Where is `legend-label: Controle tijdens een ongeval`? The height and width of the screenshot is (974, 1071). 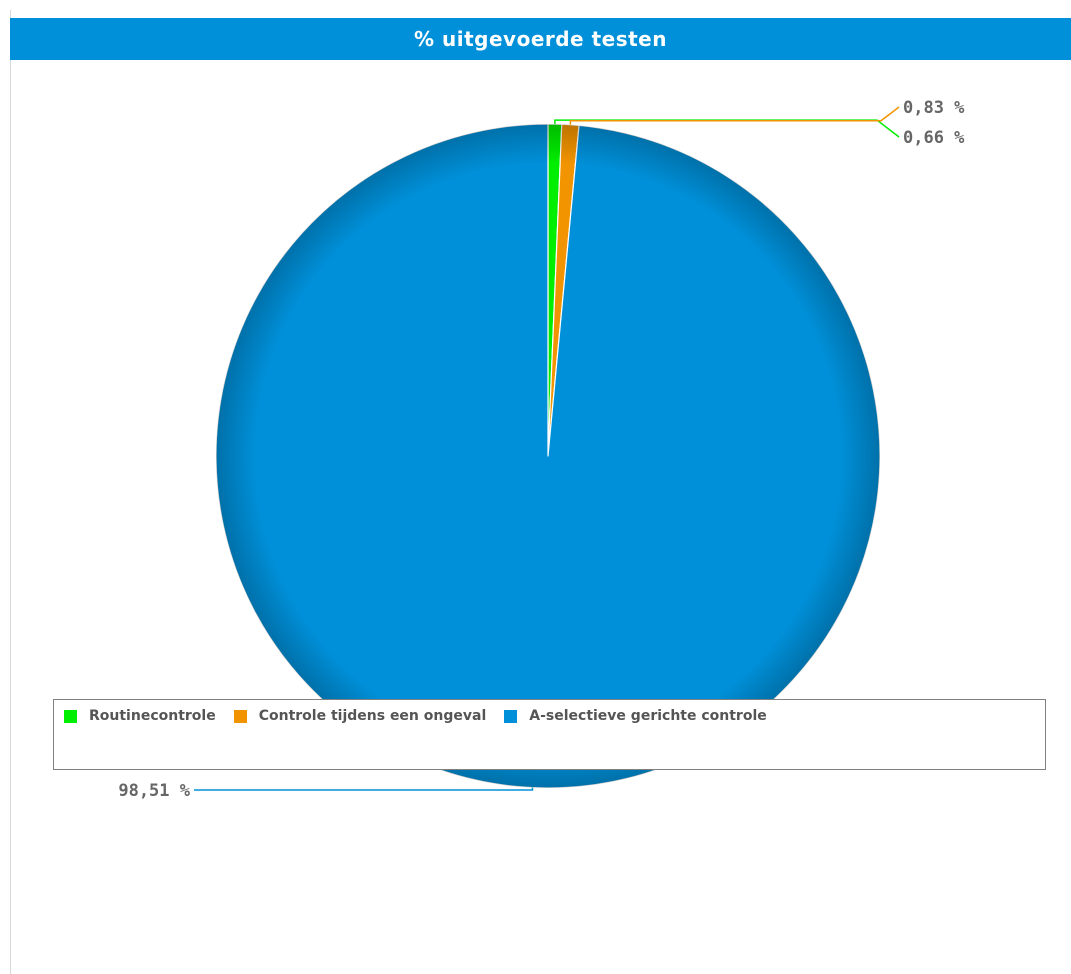
legend-label: Controle tijdens een ongeval is located at coordinates (372, 716).